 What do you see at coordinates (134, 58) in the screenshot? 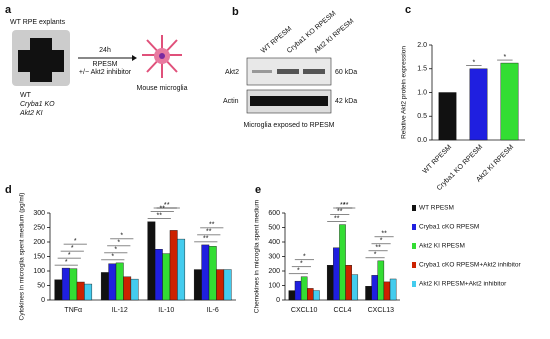
I see `arrow-head` at bounding box center [134, 58].